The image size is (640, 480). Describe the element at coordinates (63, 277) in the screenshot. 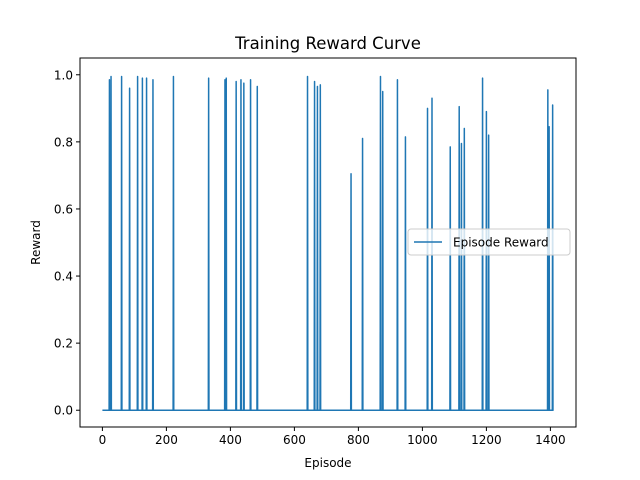

I see `y-tick-label-0-4: 0.4` at that location.